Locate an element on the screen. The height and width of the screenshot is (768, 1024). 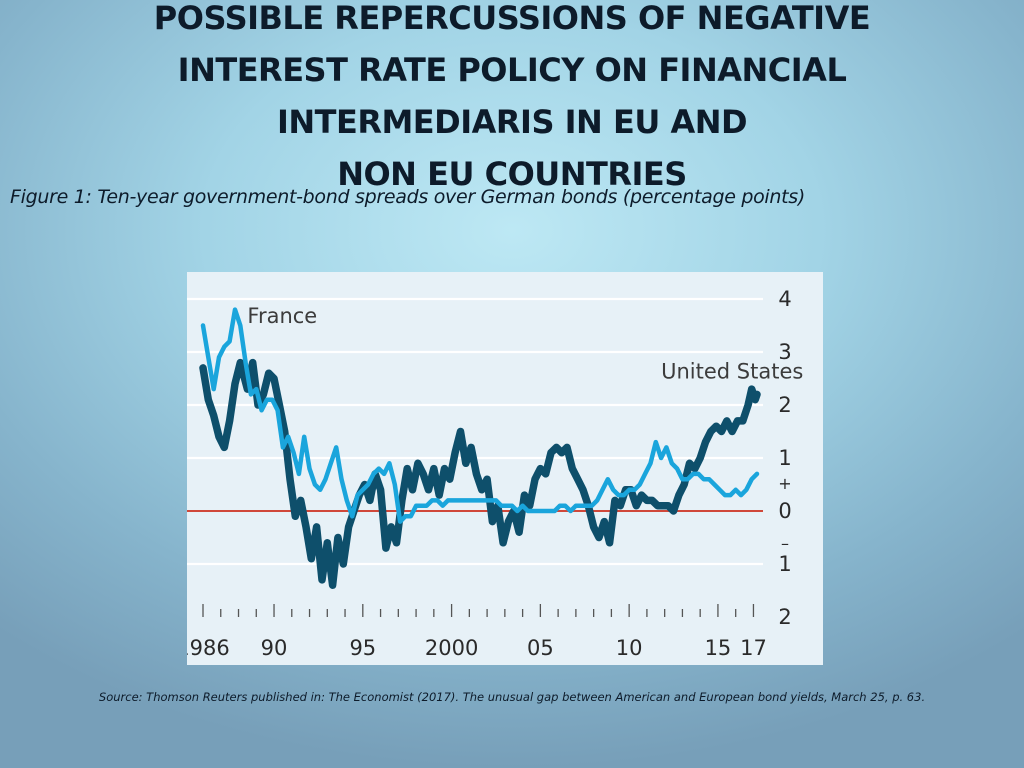
y-tick-label: 3 is located at coordinates (784, 352).